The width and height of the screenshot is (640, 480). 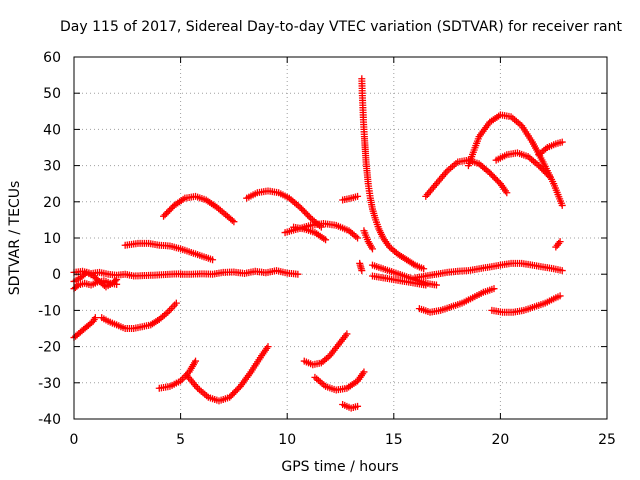 What do you see at coordinates (52, 203) in the screenshot?
I see `y-tick-label: 20` at bounding box center [52, 203].